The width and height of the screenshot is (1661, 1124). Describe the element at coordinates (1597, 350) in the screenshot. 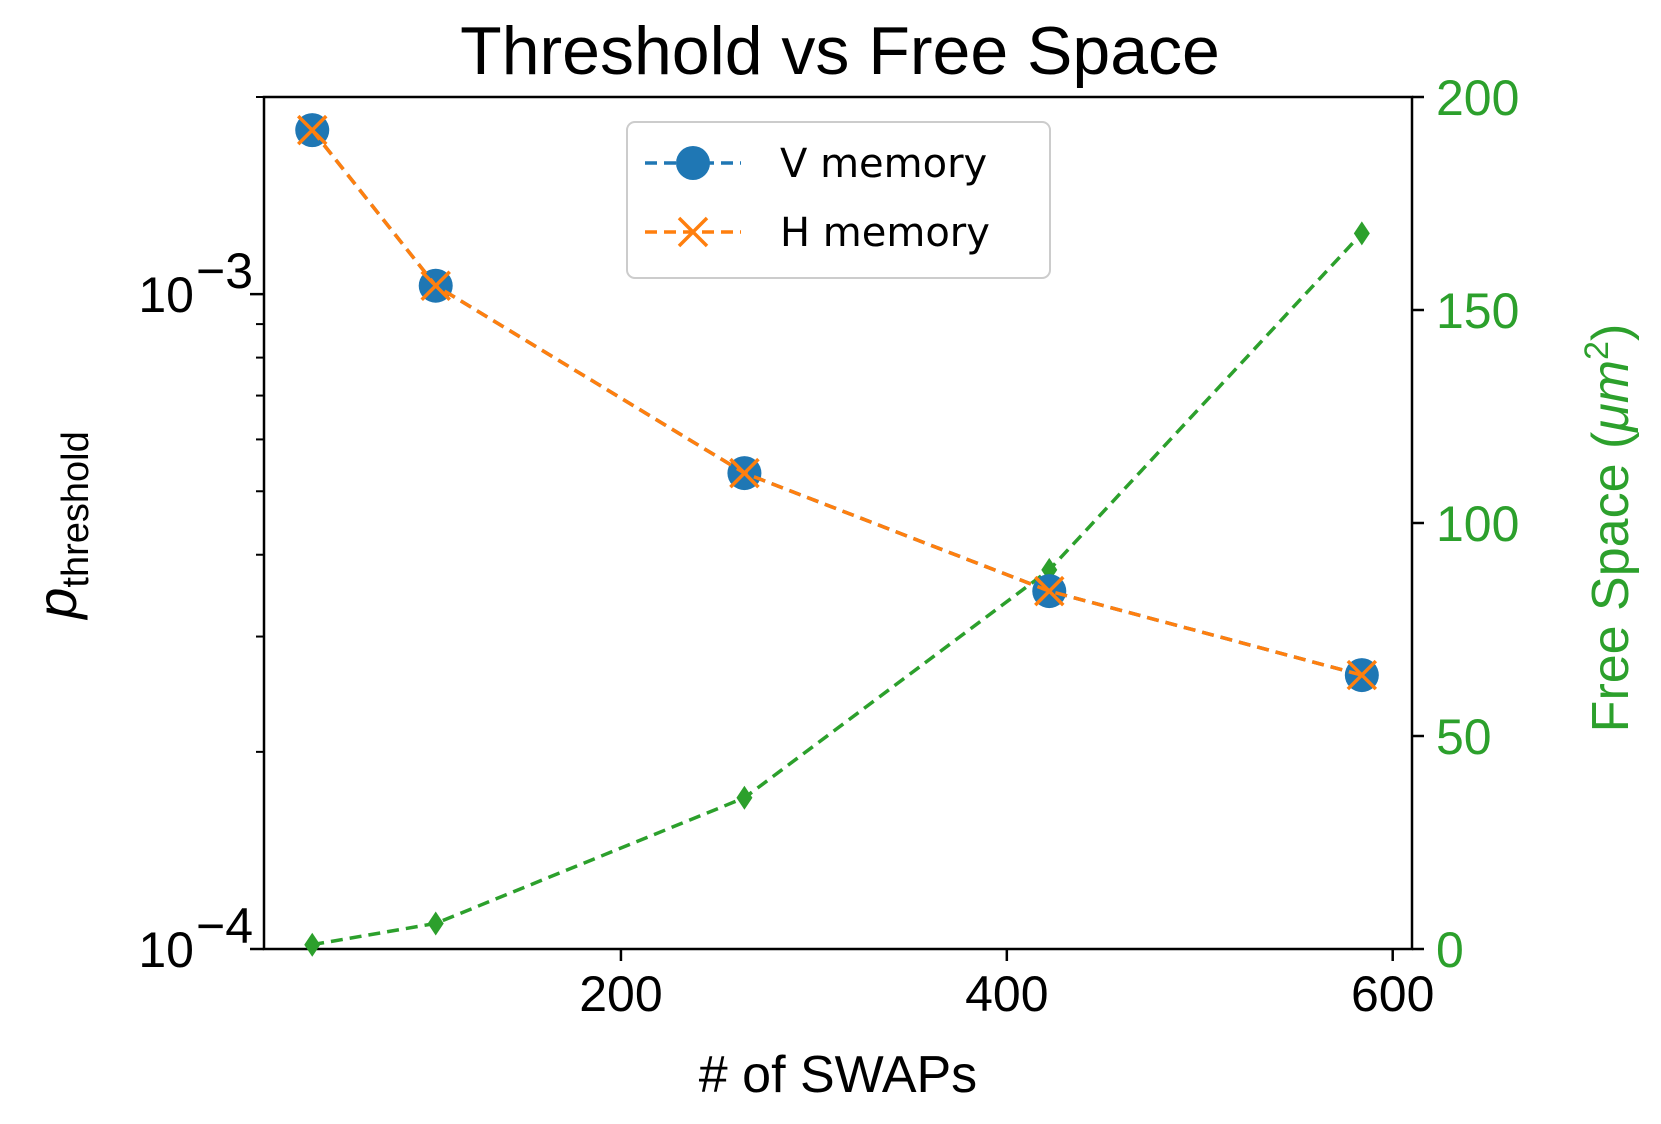

I see `y2-axis-label-exp: 2` at that location.